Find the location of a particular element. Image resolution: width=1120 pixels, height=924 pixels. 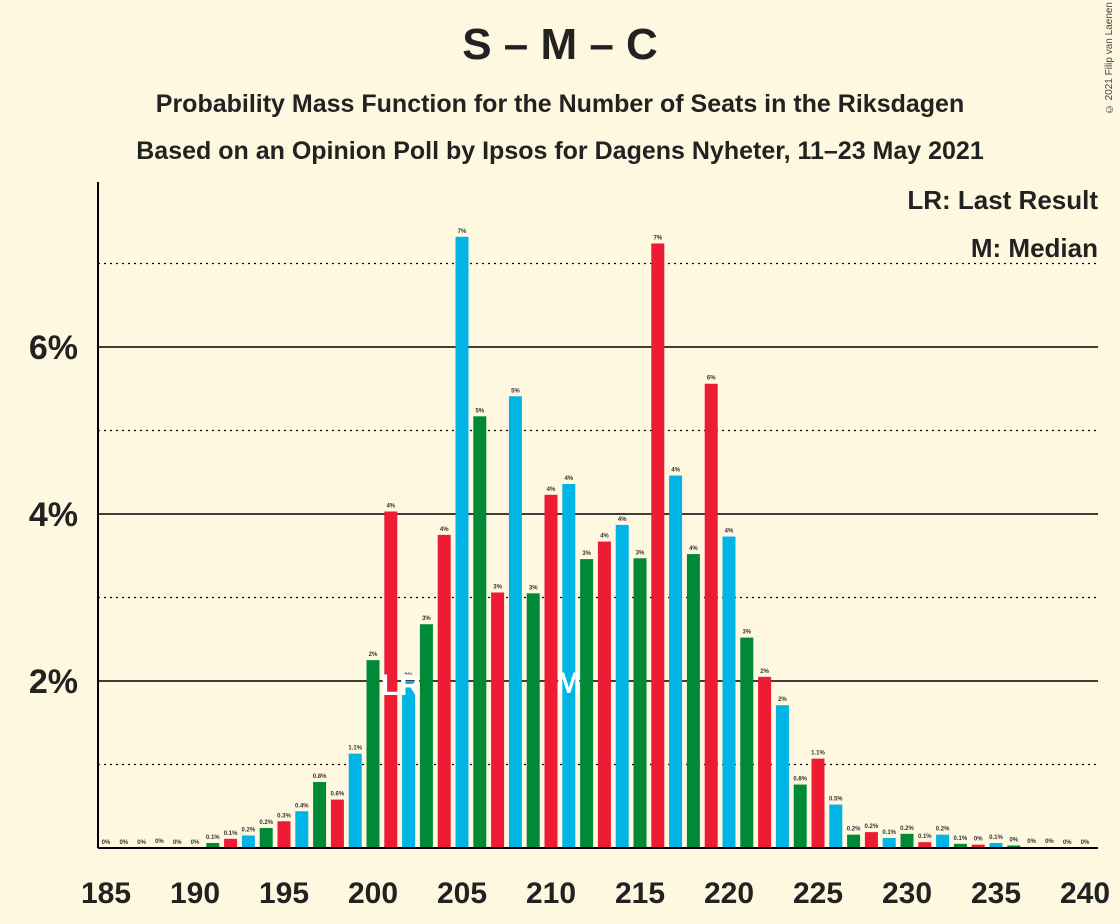

x-tick-label: 210 is located at coordinates (551, 893).